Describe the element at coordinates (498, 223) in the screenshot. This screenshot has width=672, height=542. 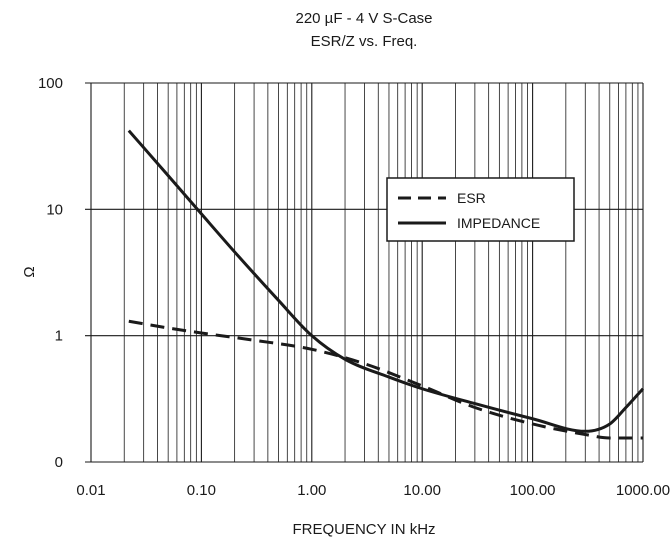
I see `legend-impedance-label: IMPEDANCE` at that location.